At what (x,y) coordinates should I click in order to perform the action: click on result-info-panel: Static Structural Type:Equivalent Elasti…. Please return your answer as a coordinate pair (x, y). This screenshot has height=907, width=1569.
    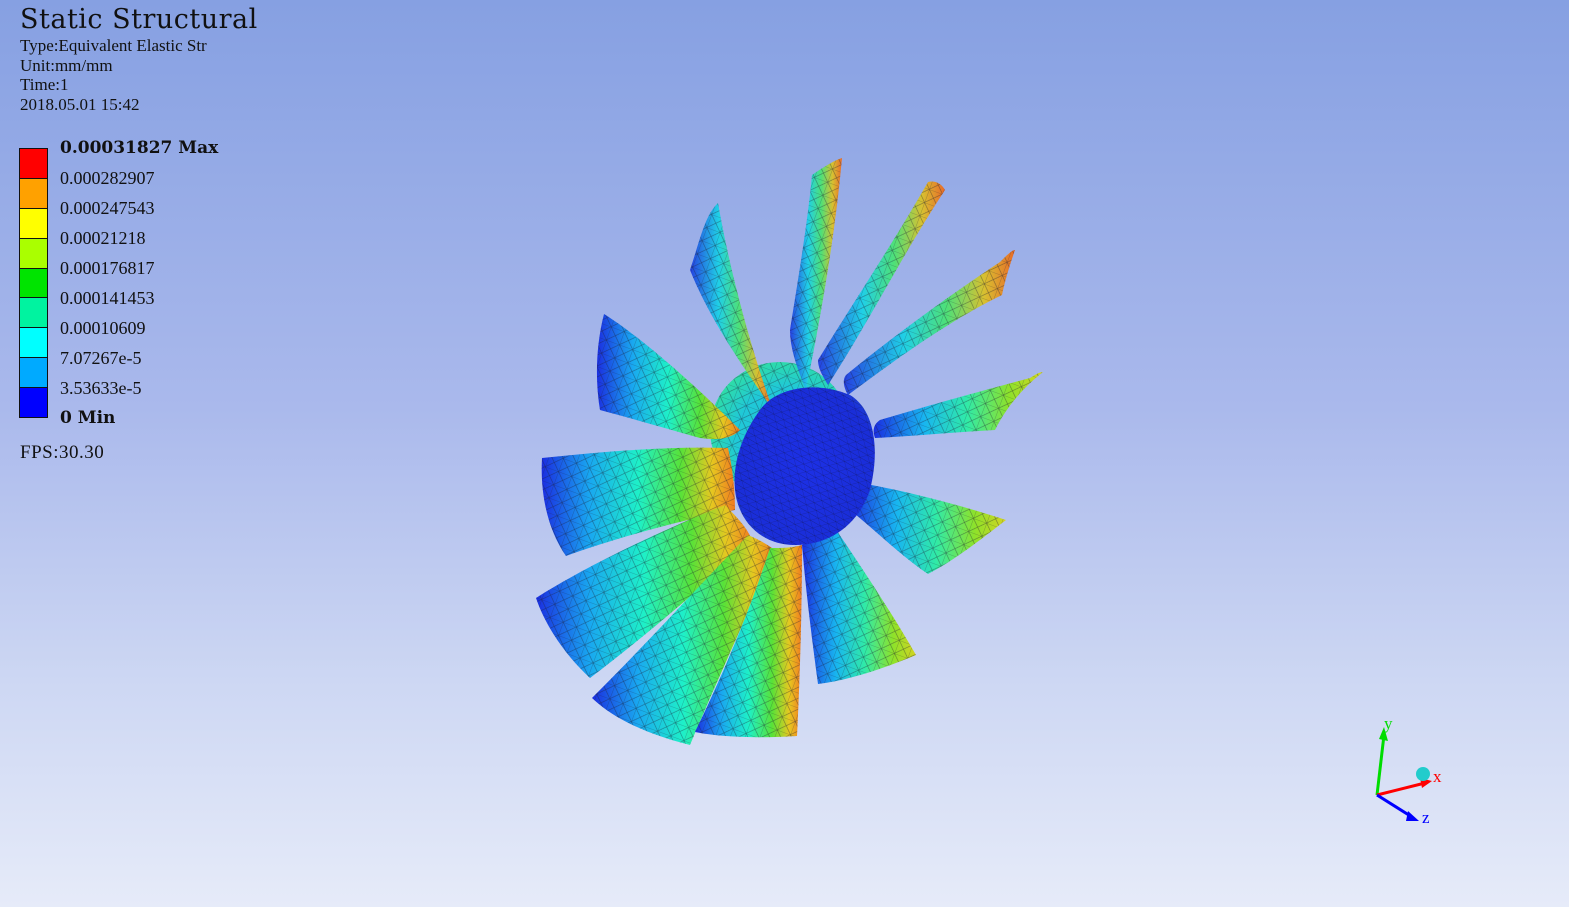
    Looking at the image, I should click on (139, 59).